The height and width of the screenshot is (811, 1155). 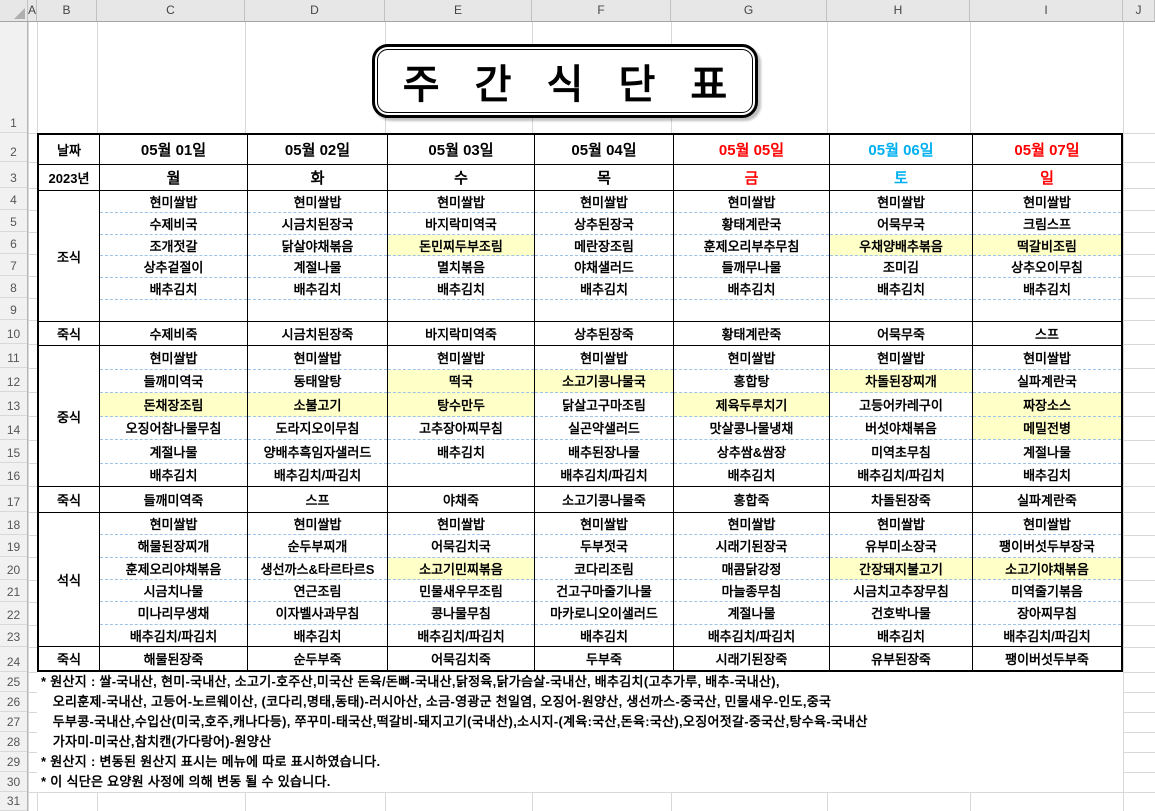 I want to click on porridge-cell: 홍합죽, so click(x=751, y=499).